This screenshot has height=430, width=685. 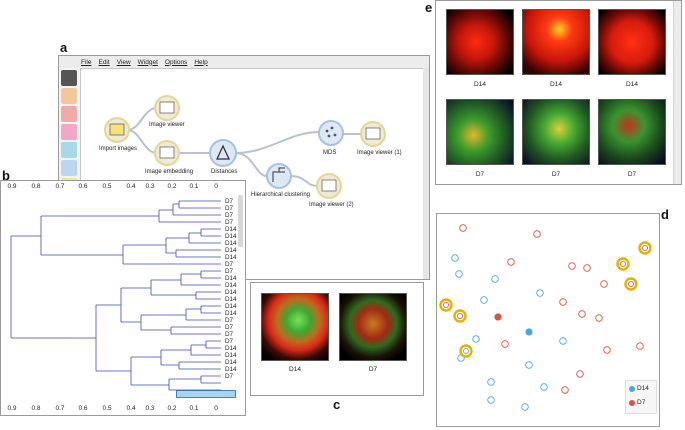 I want to click on legend-dot-icon, so click(x=632, y=402).